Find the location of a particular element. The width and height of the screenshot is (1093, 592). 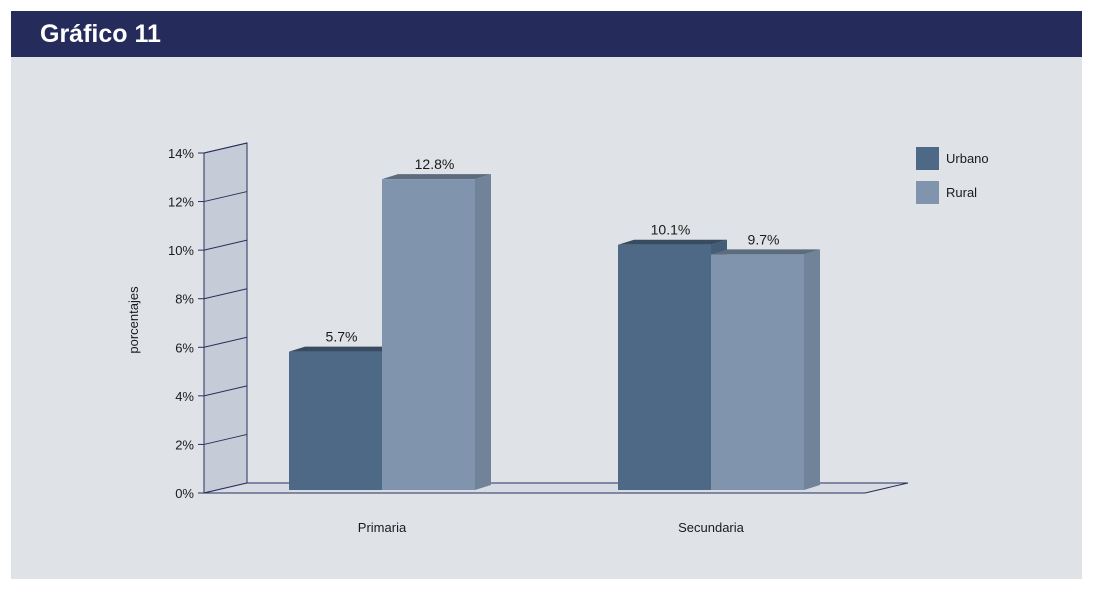

legend-label: Rural is located at coordinates (961, 192).